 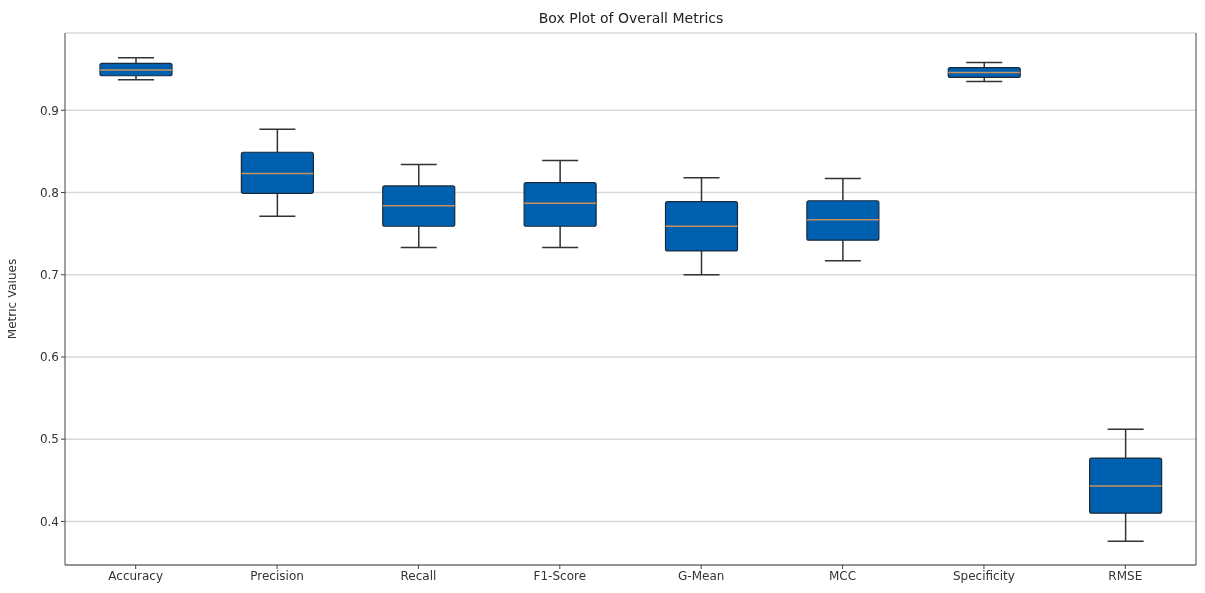 I want to click on x-tick-label: G-Mean, so click(x=701, y=575).